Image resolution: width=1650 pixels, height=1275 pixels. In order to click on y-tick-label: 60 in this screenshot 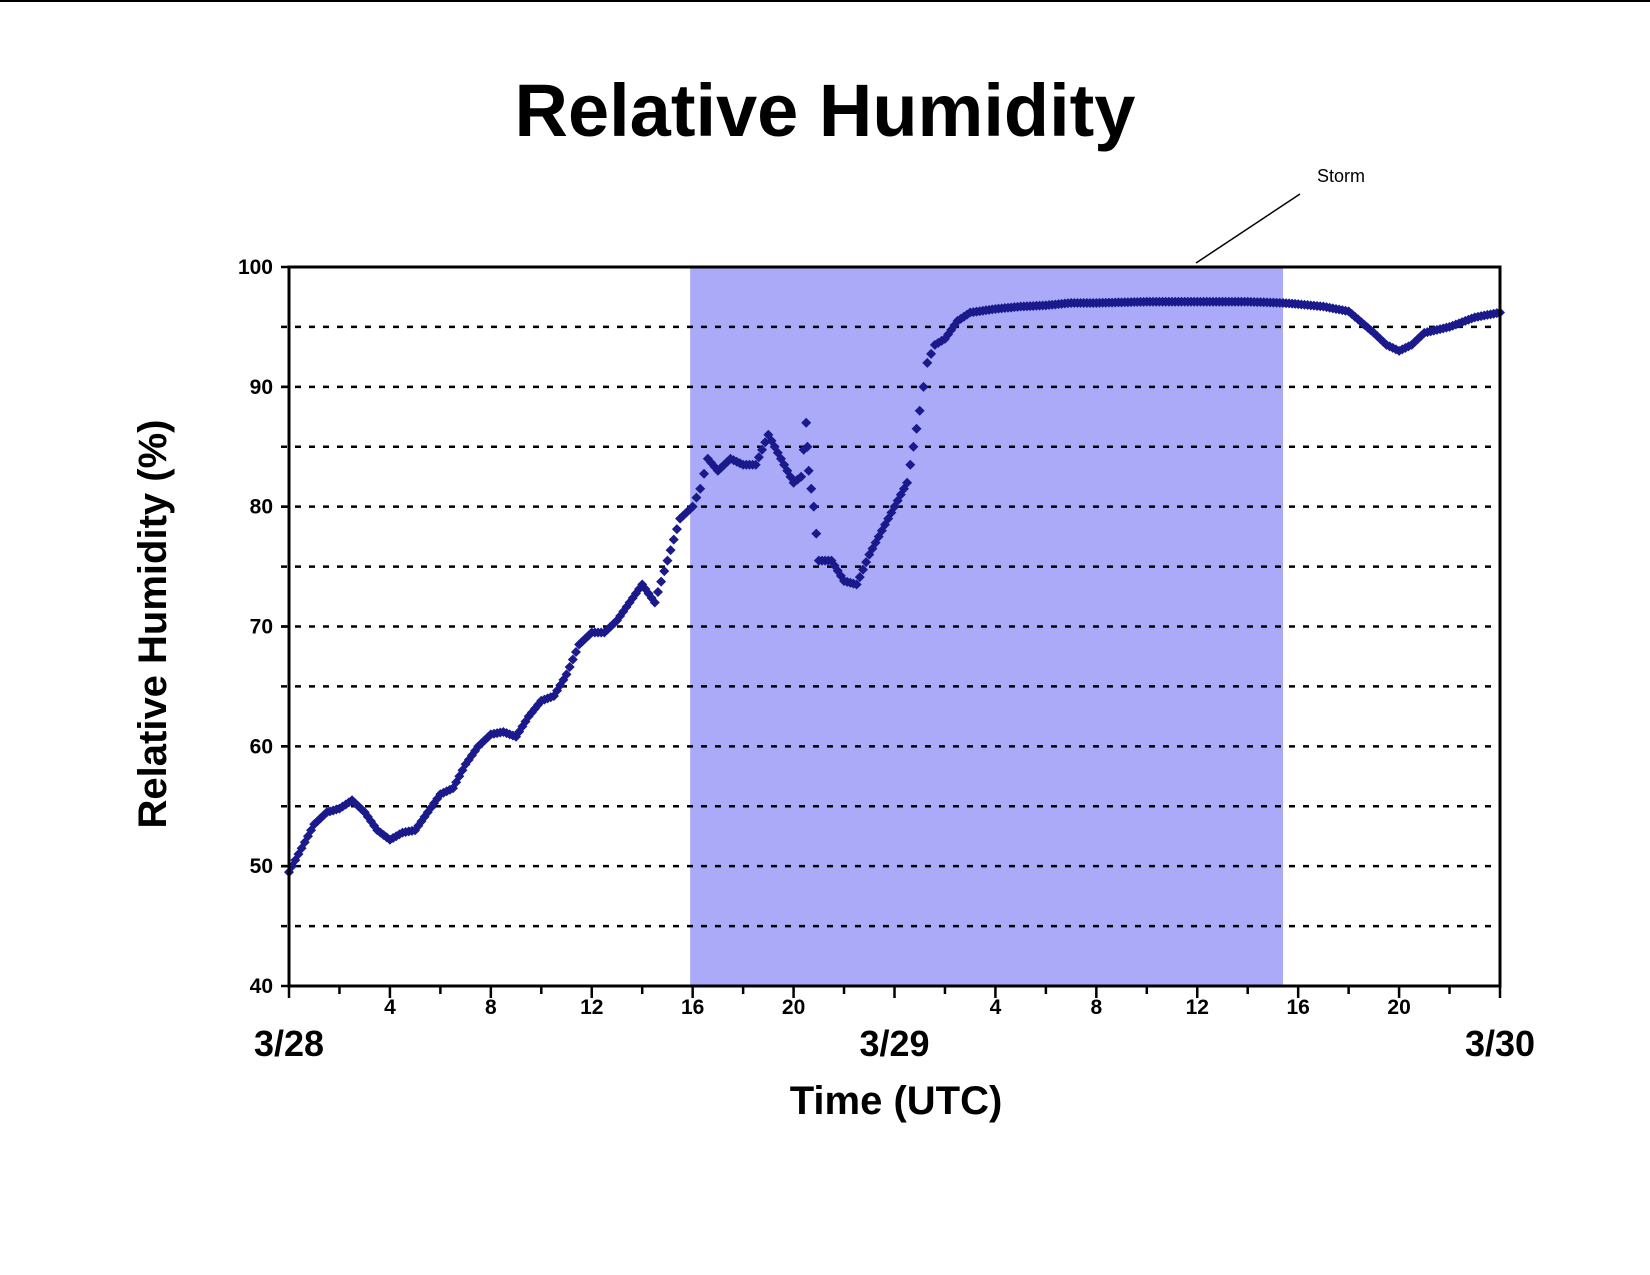, I will do `click(261, 746)`.